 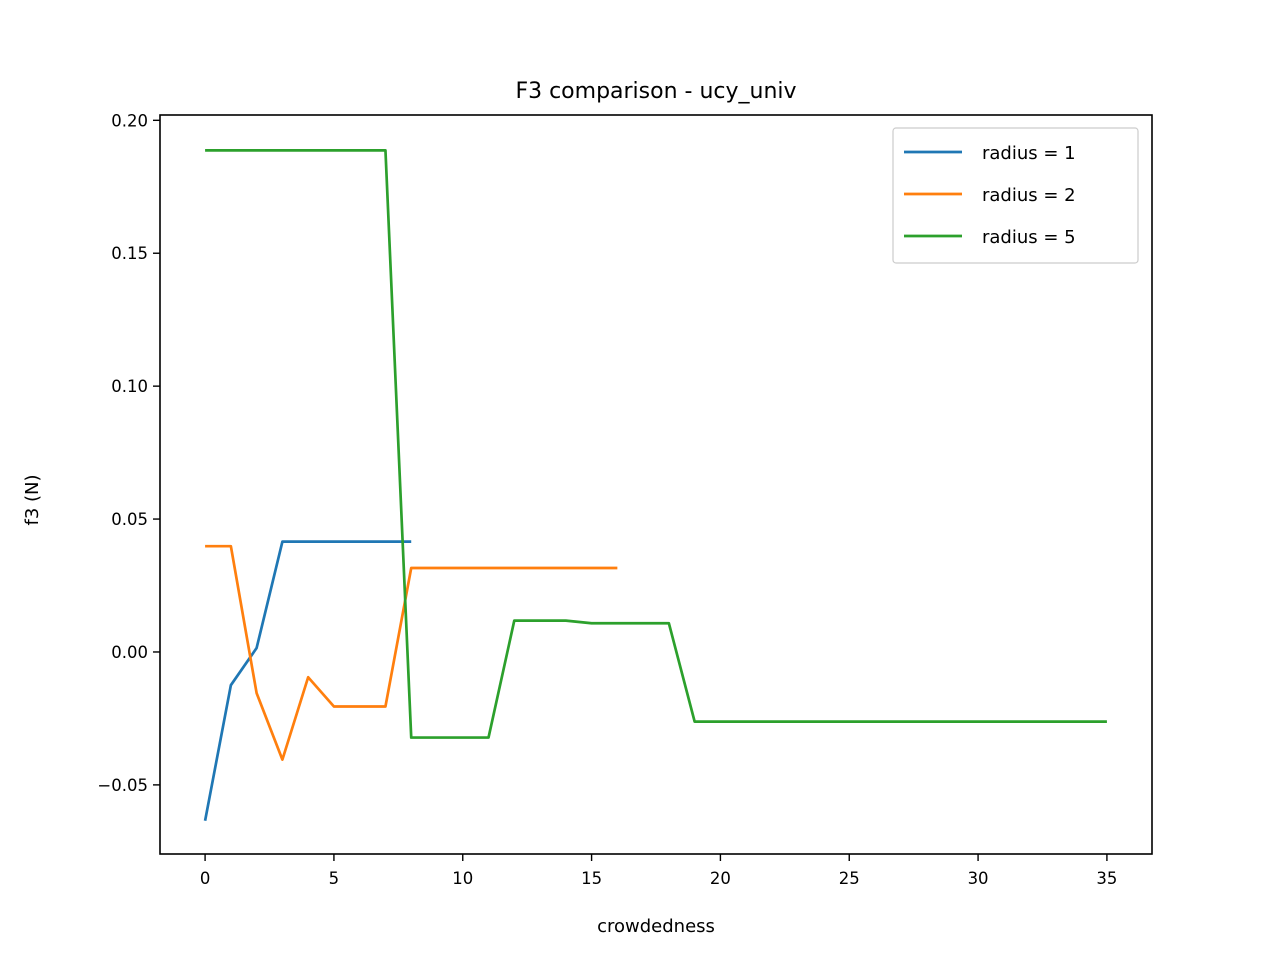 What do you see at coordinates (978, 878) in the screenshot?
I see `x-tick-label: 30` at bounding box center [978, 878].